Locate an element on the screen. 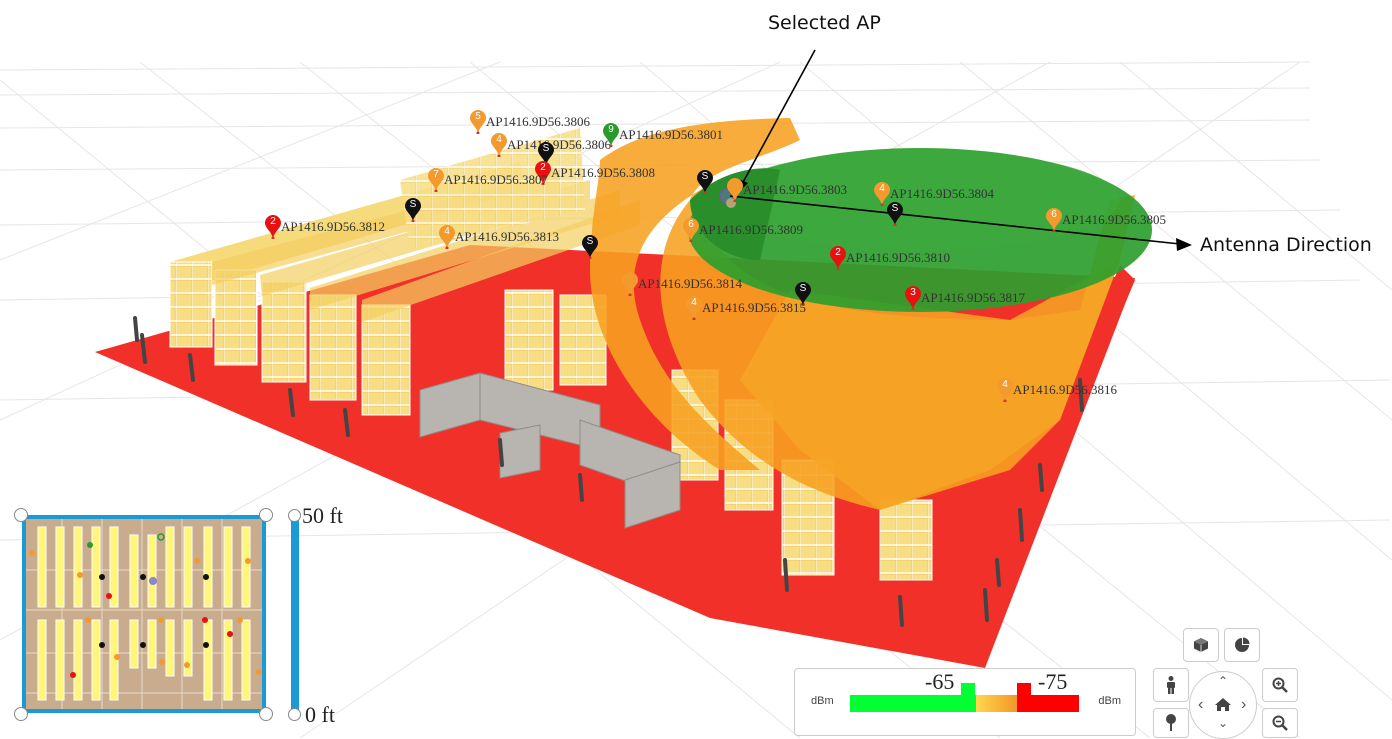 The height and width of the screenshot is (739, 1392). pan-left-button: ‹ is located at coordinates (1201, 704).